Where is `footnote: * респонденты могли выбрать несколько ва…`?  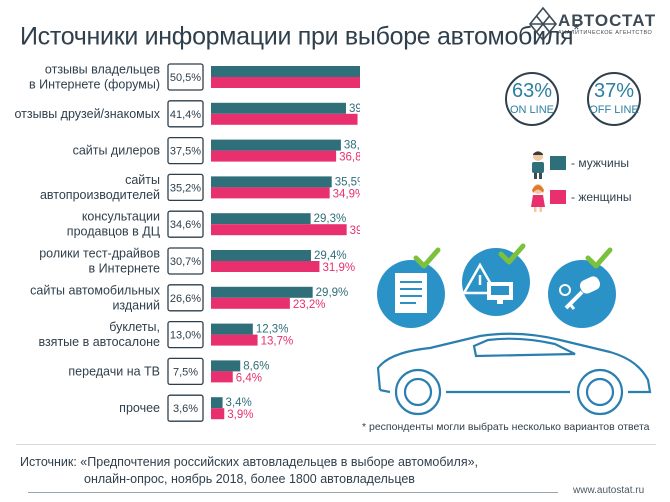
footnote: * респонденты могли выбрать несколько ва… is located at coordinates (506, 427).